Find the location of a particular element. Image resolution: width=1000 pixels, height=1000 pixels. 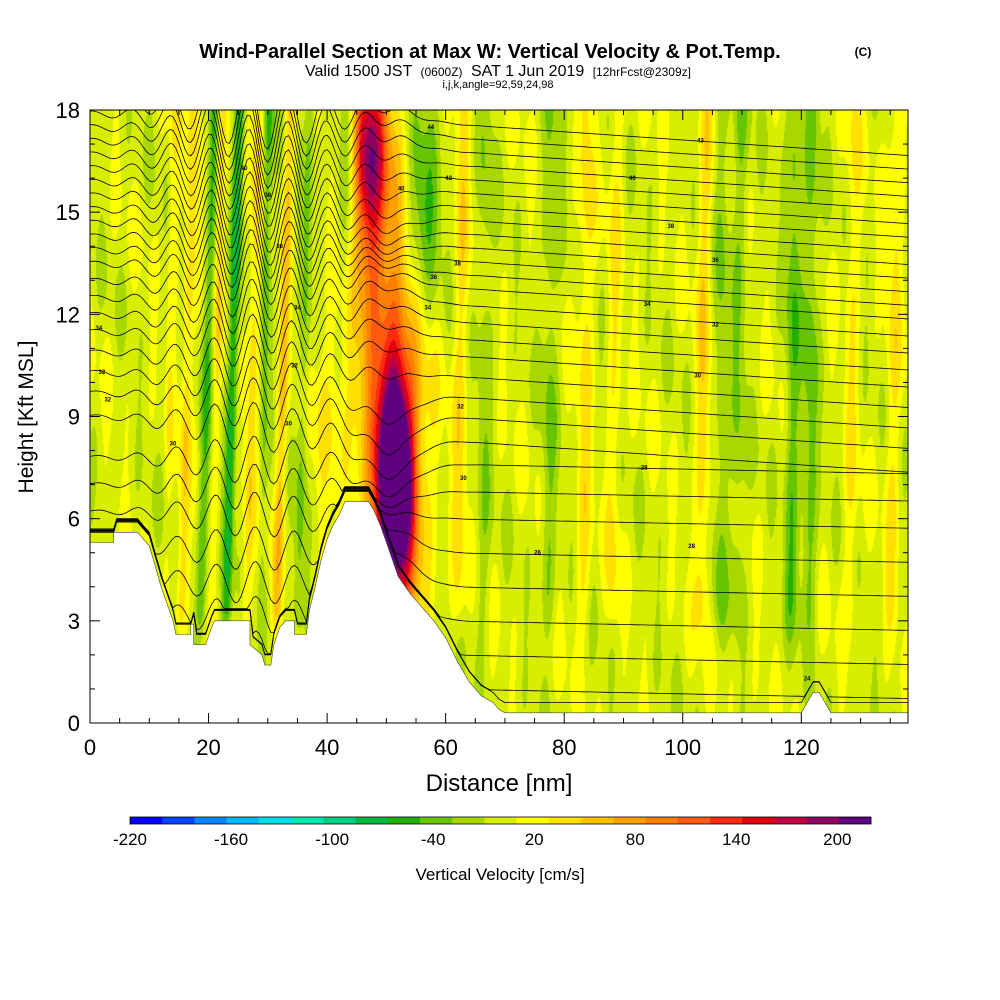

colorbar-tick-label: -40 is located at coordinates (433, 839).